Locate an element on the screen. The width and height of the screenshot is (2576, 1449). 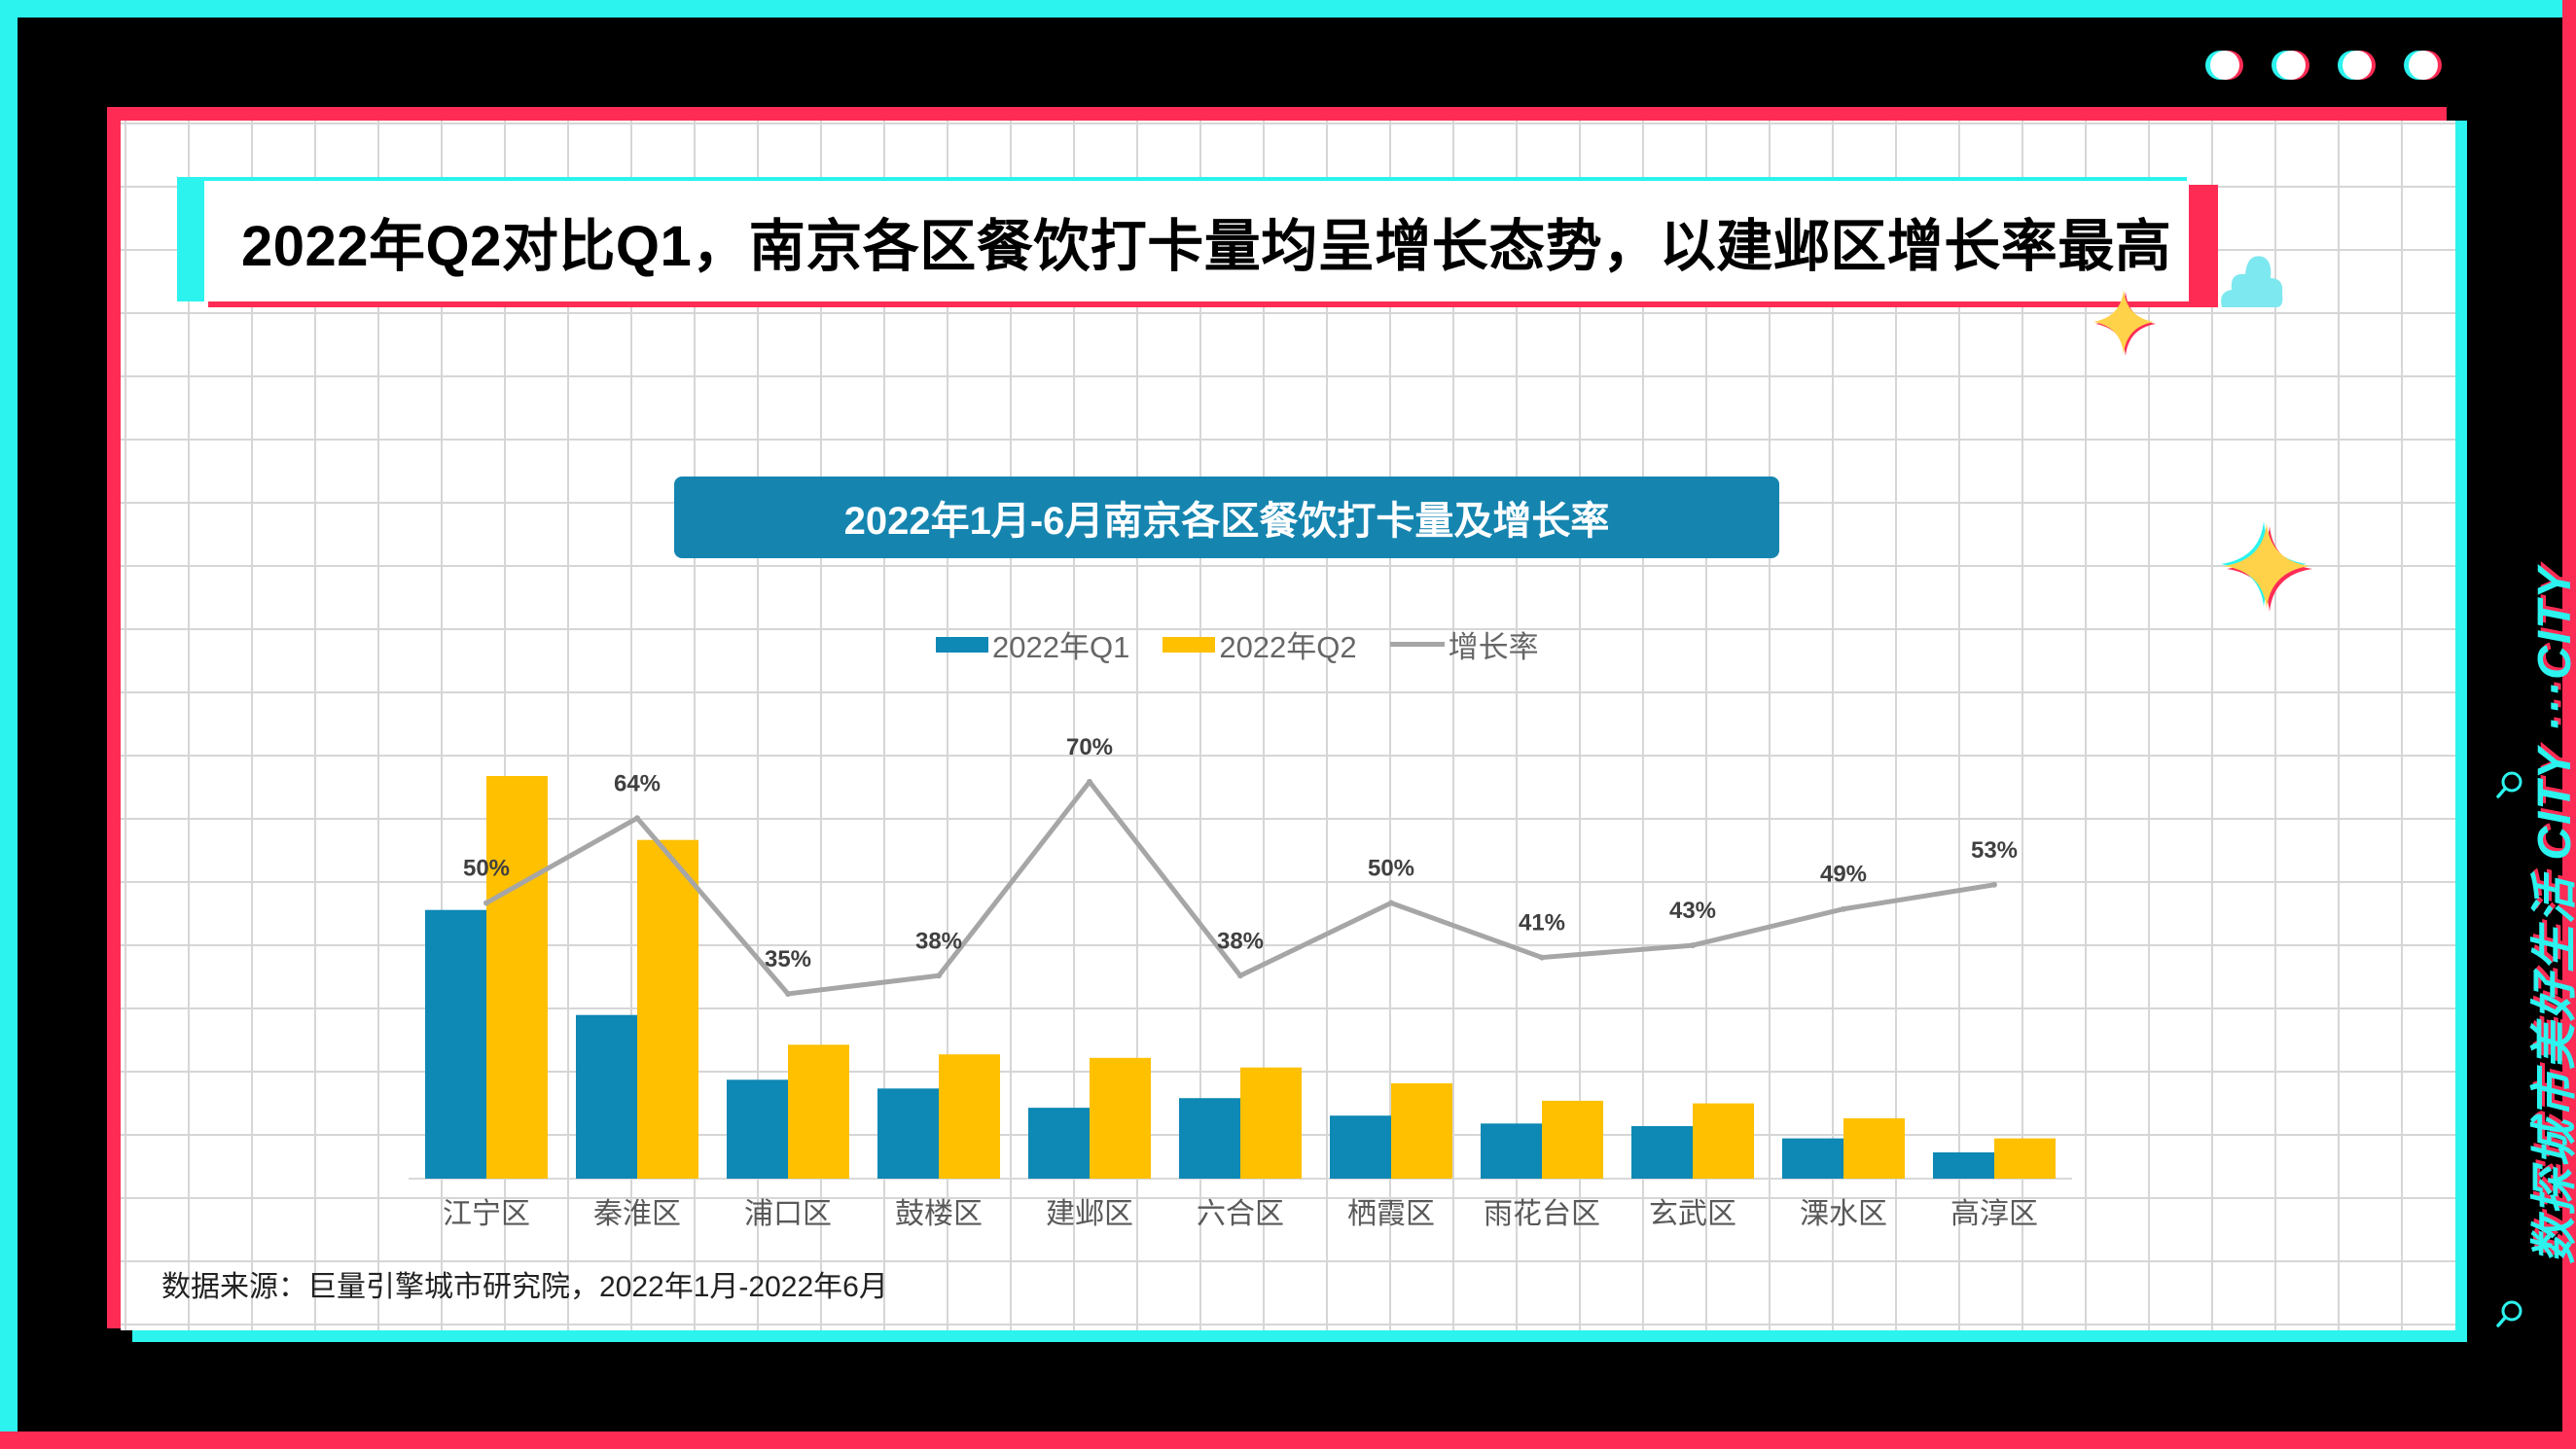
x-tick-label: 浦口区 is located at coordinates (788, 1214).